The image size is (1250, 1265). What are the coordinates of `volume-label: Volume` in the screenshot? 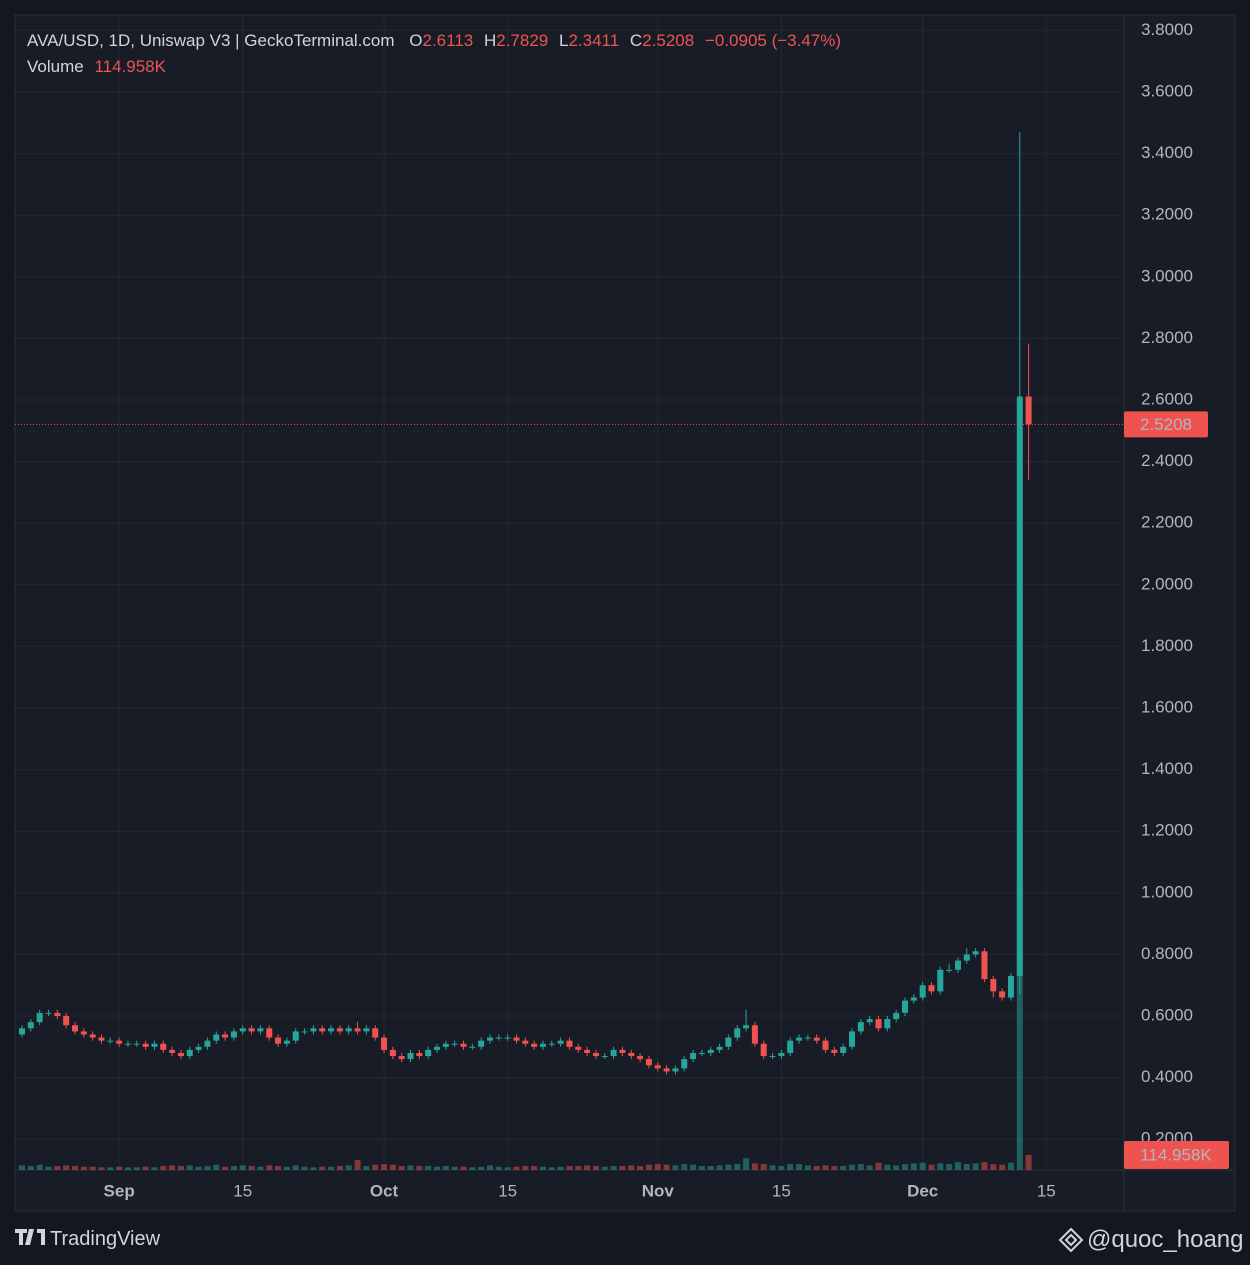 It's located at (55, 66).